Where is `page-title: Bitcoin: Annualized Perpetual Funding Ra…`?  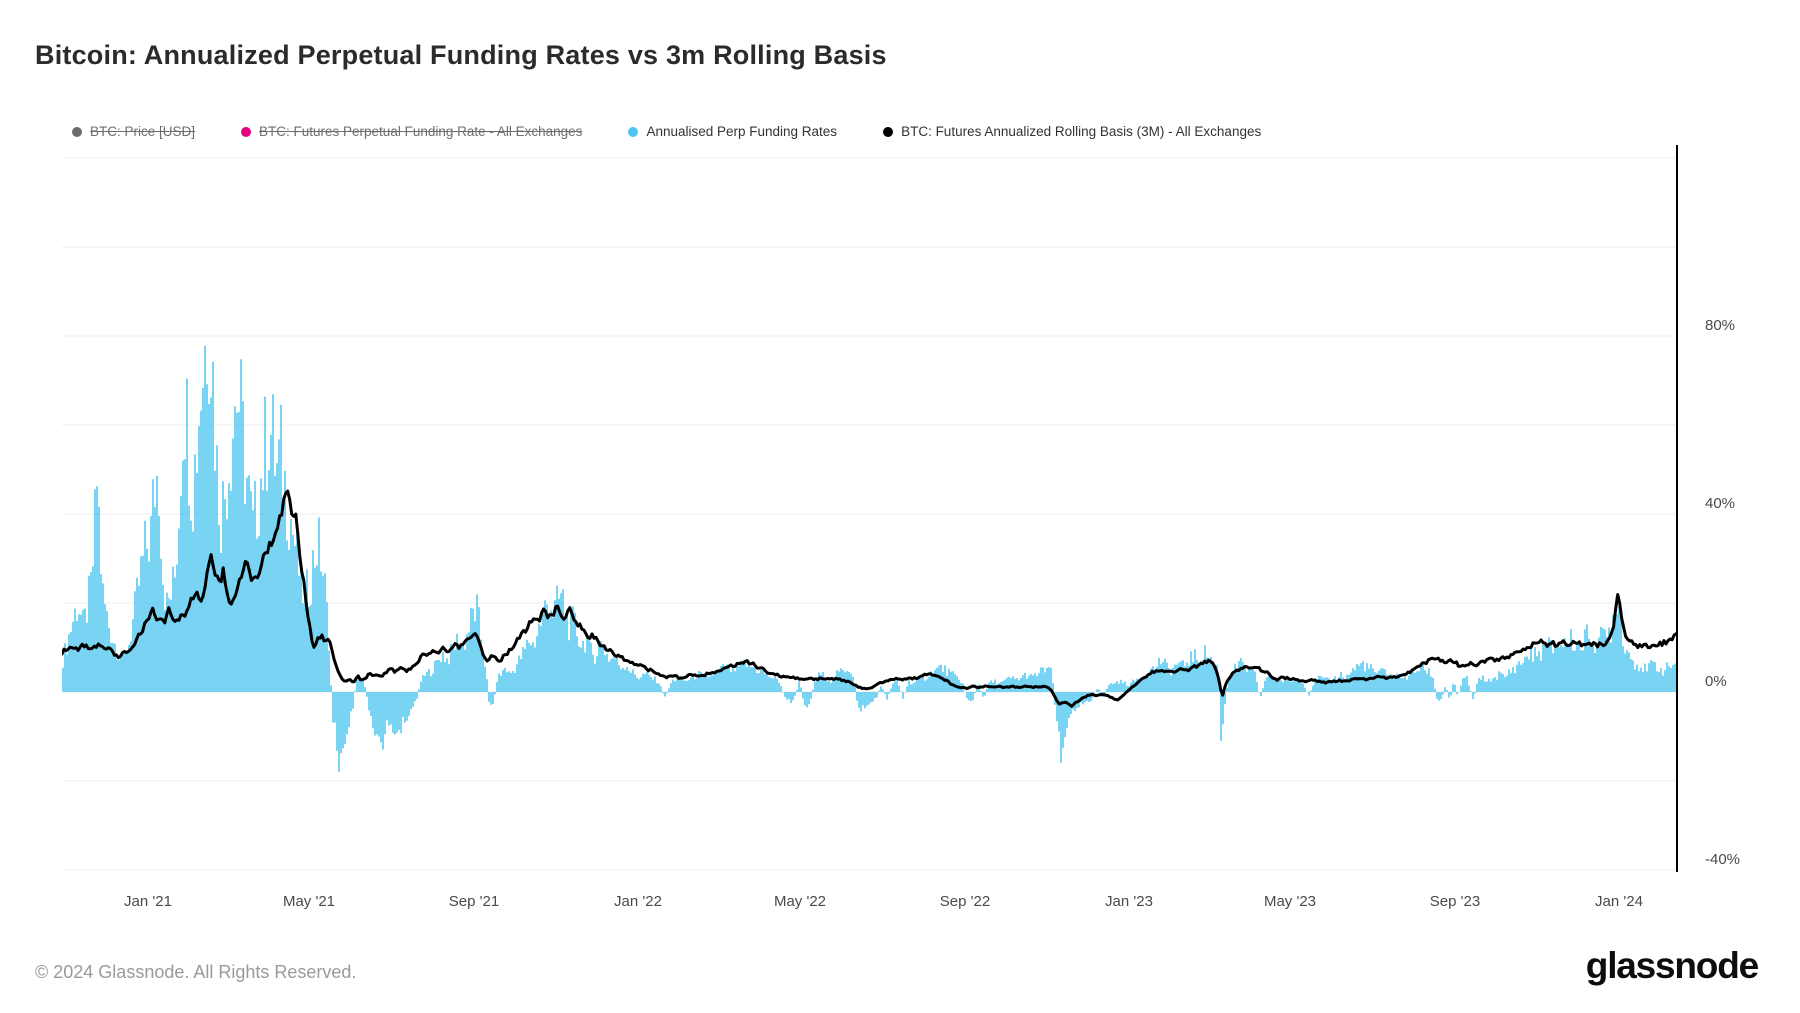 page-title: Bitcoin: Annualized Perpetual Funding Ra… is located at coordinates (461, 55).